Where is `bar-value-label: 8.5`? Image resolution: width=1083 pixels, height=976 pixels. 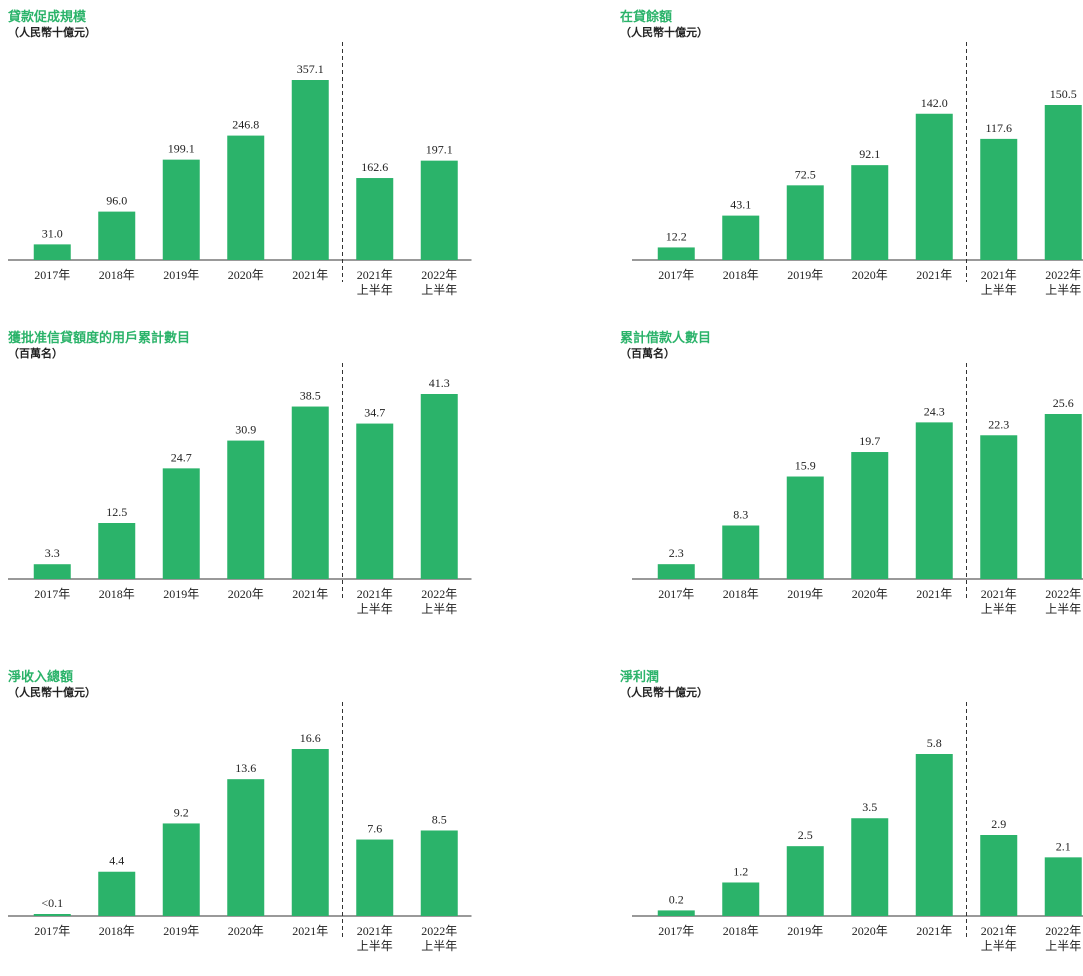 bar-value-label: 8.5 is located at coordinates (439, 819).